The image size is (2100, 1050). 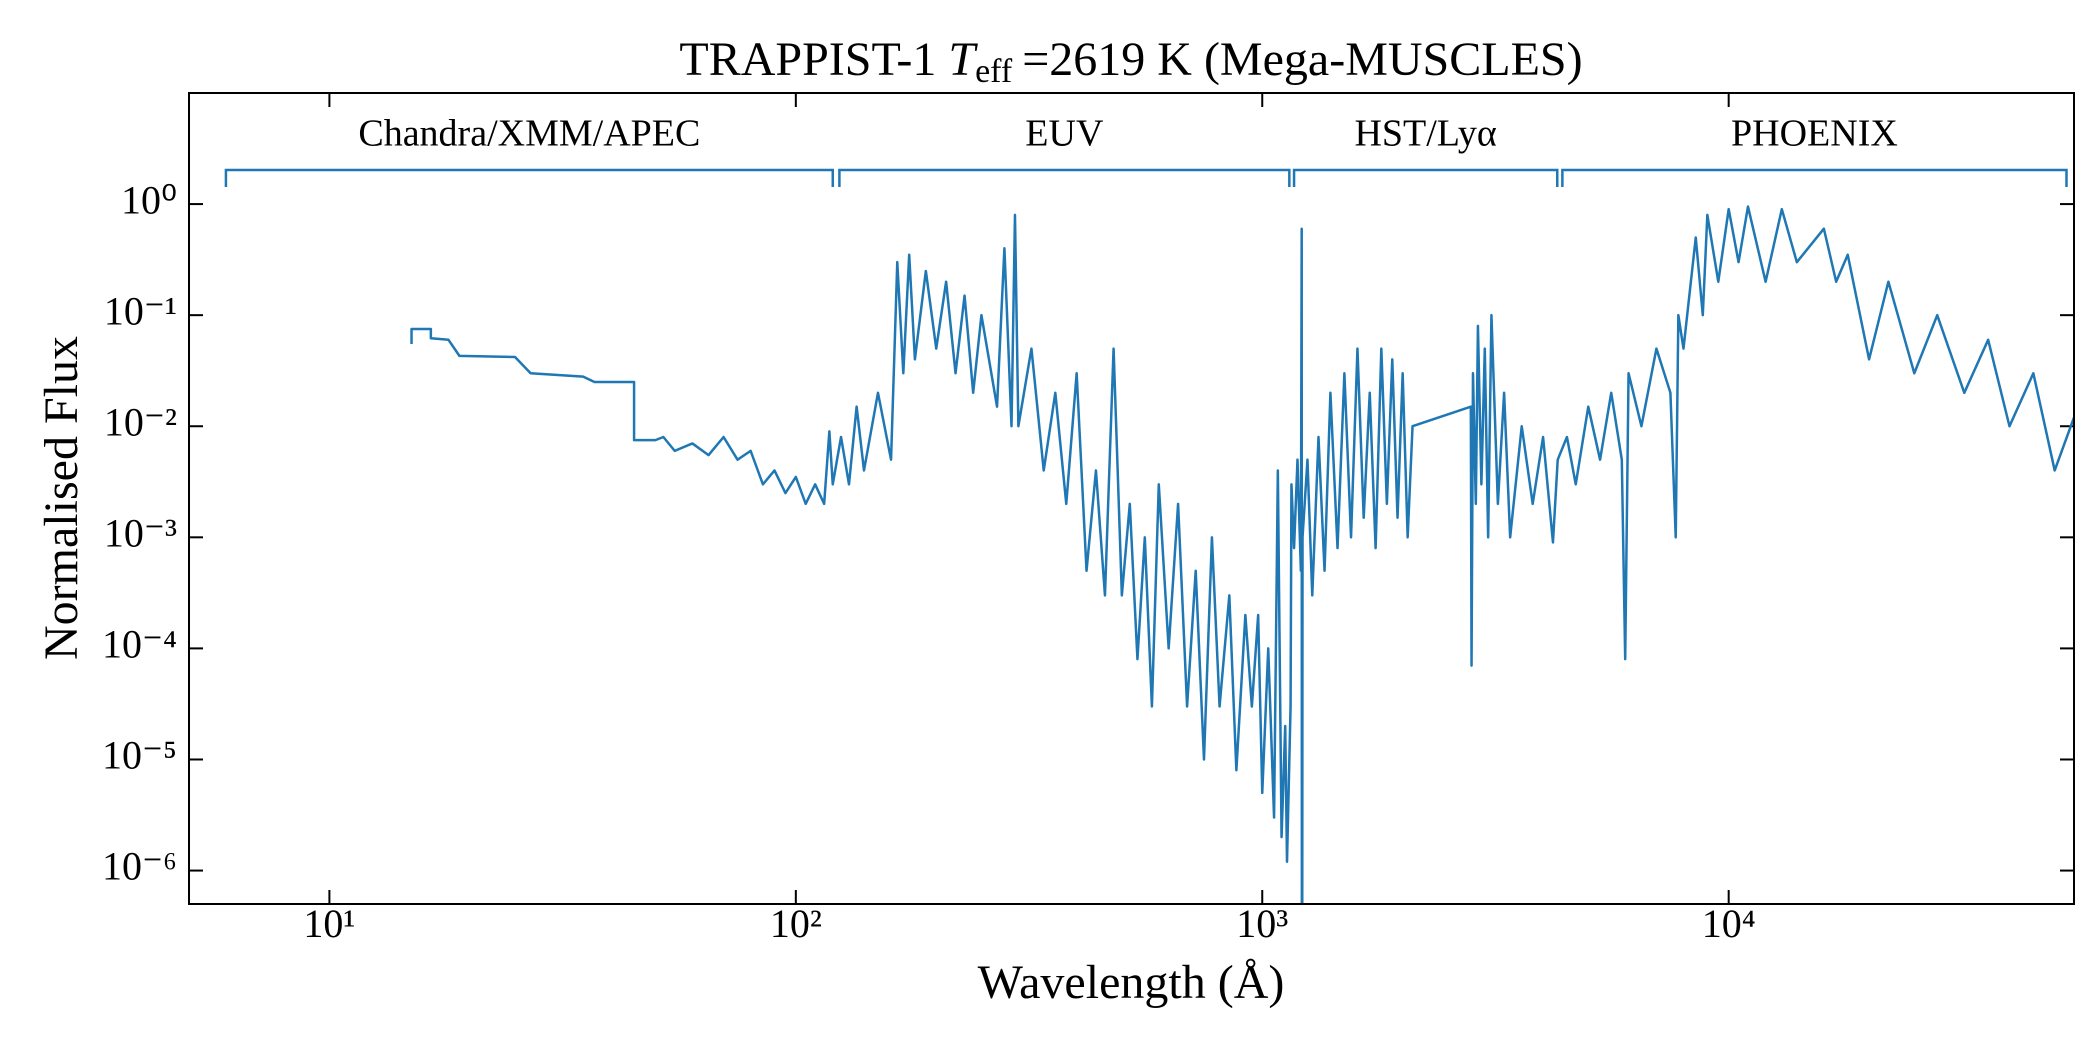 What do you see at coordinates (140, 532) in the screenshot?
I see `y-tick-label: 10⁻³` at bounding box center [140, 532].